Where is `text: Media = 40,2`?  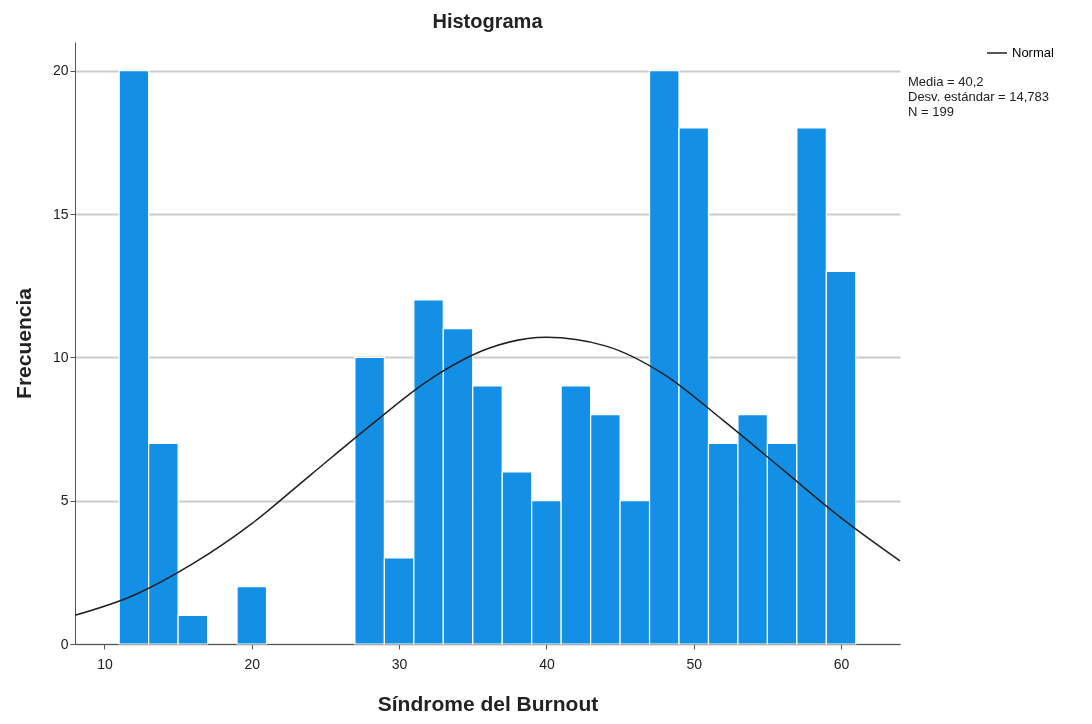
text: Media = 40,2 is located at coordinates (946, 81).